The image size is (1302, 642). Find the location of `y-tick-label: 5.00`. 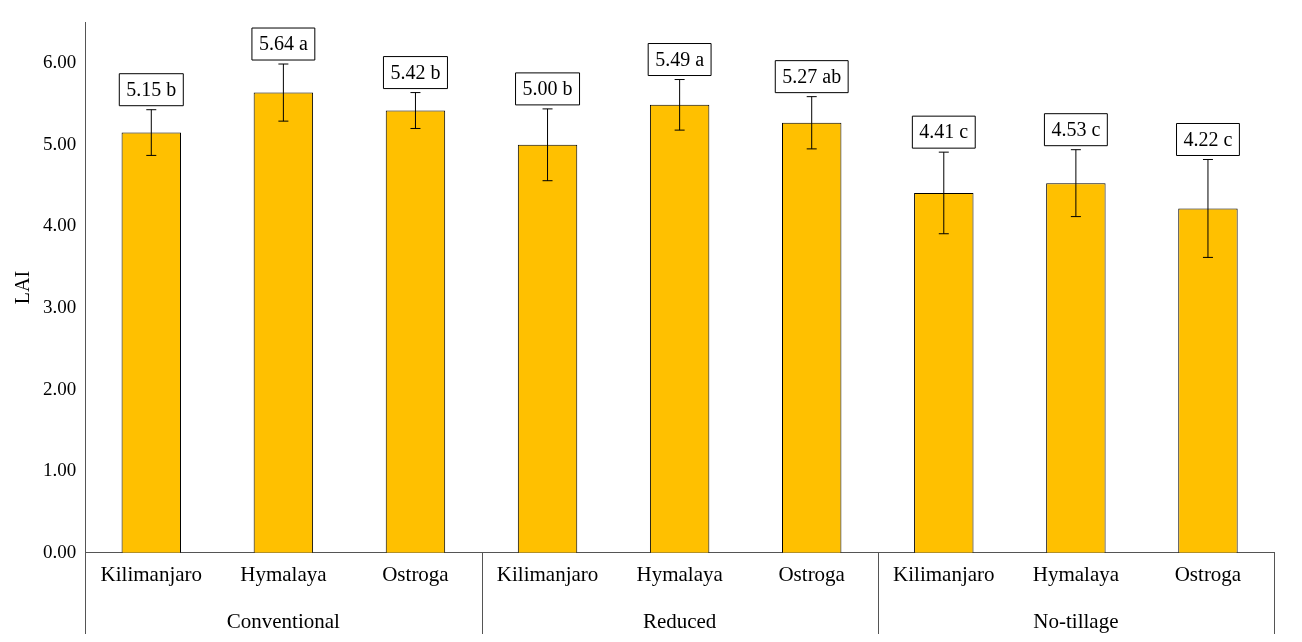

y-tick-label: 5.00 is located at coordinates (60, 143).